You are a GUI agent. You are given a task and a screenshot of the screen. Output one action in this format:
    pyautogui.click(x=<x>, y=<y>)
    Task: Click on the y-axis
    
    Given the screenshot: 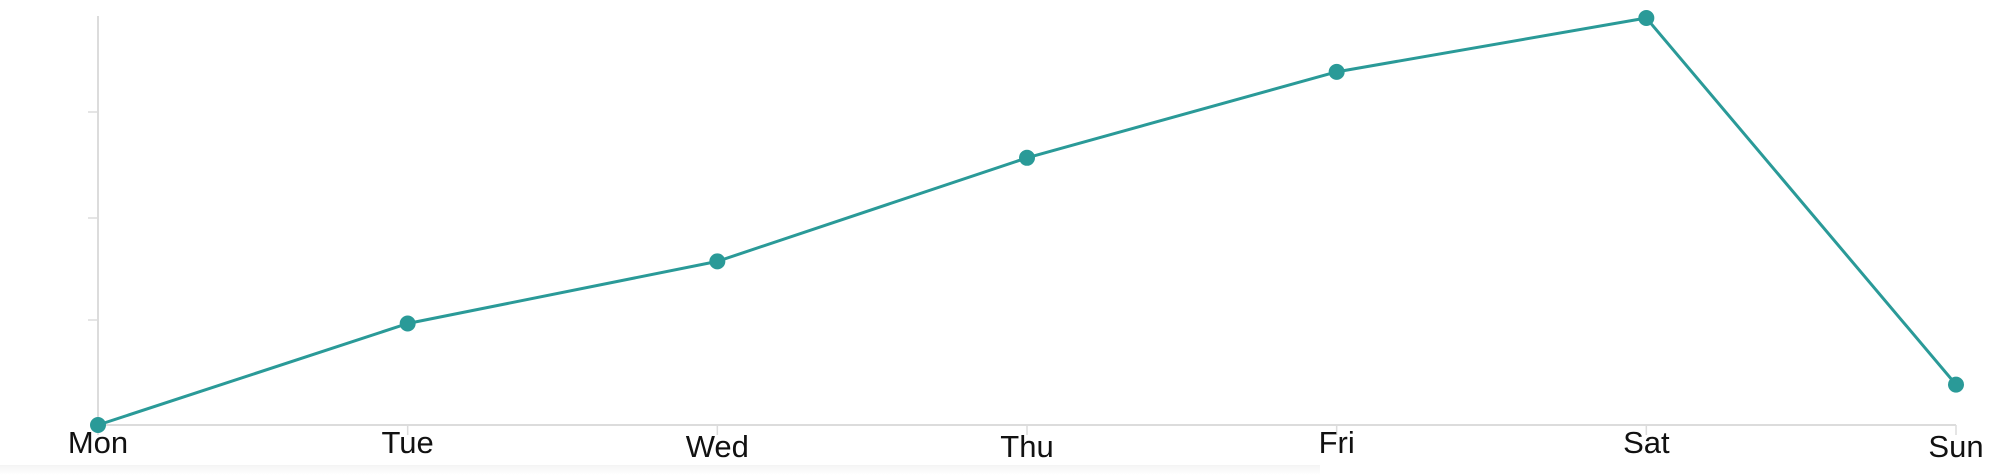 What is the action you would take?
    pyautogui.click(x=93, y=220)
    